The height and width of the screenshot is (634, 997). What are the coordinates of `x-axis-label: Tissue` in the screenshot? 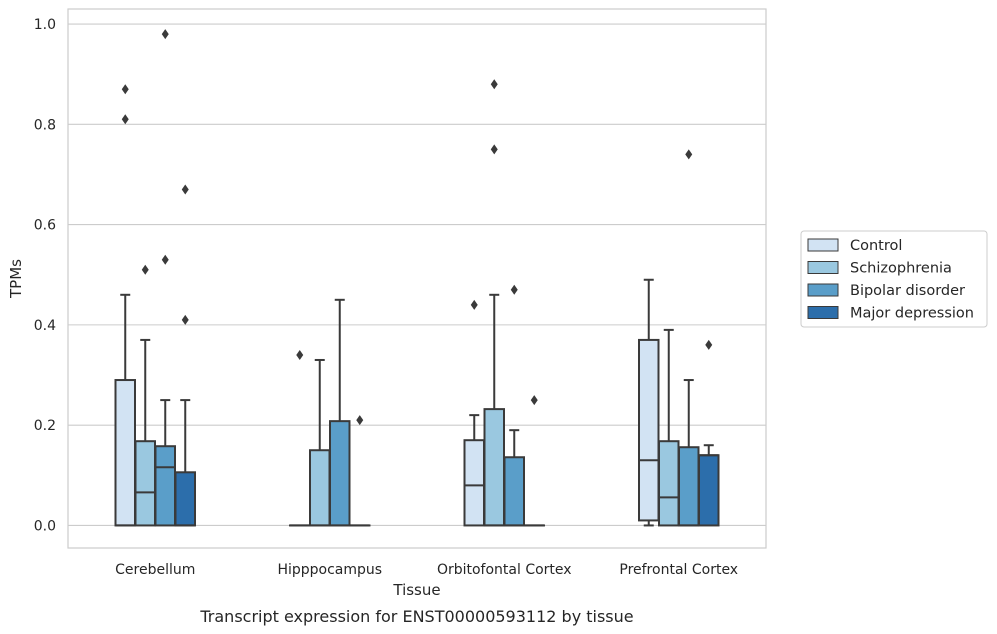 It's located at (416, 590).